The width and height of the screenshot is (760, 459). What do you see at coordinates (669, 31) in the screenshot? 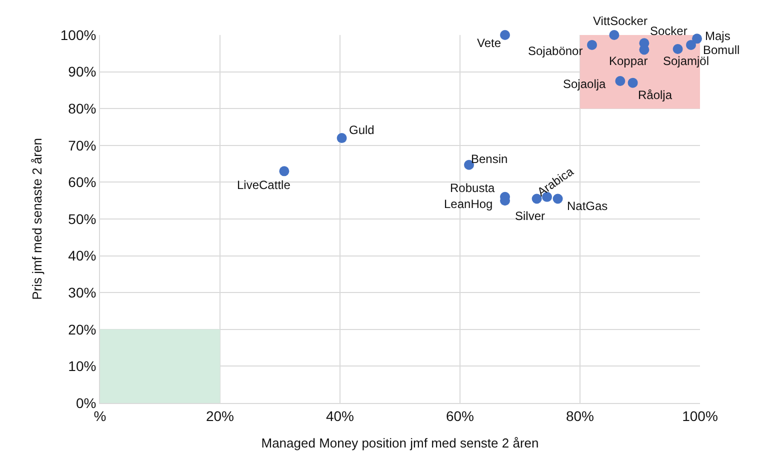
I see `annotation: Socker` at bounding box center [669, 31].